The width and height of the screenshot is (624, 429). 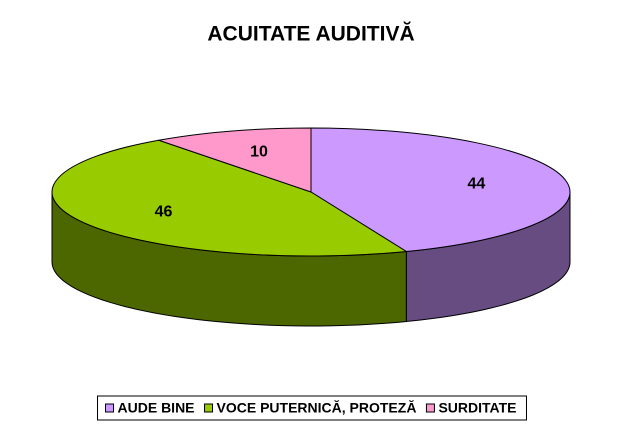 I want to click on data-label: 46, so click(x=164, y=211).